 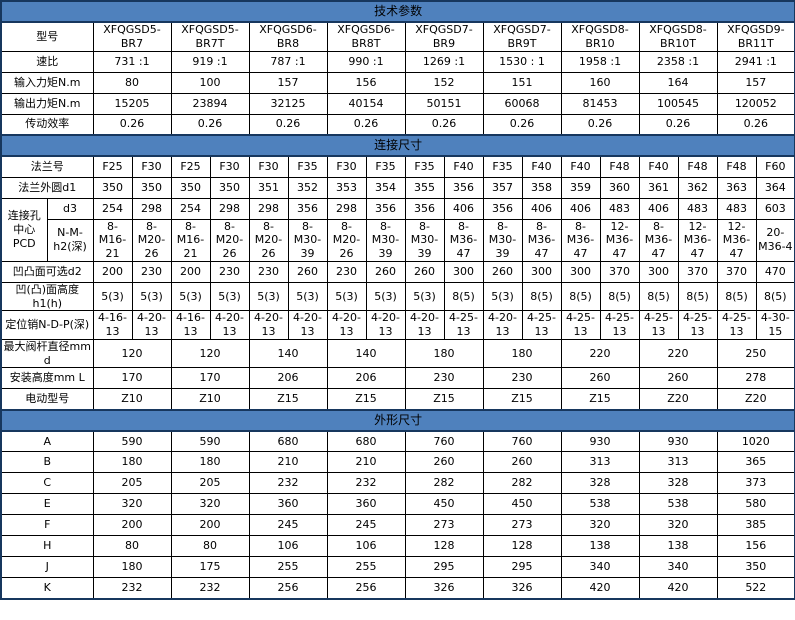 What do you see at coordinates (580, 271) in the screenshot?
I see `row-d2-value: 300` at bounding box center [580, 271].